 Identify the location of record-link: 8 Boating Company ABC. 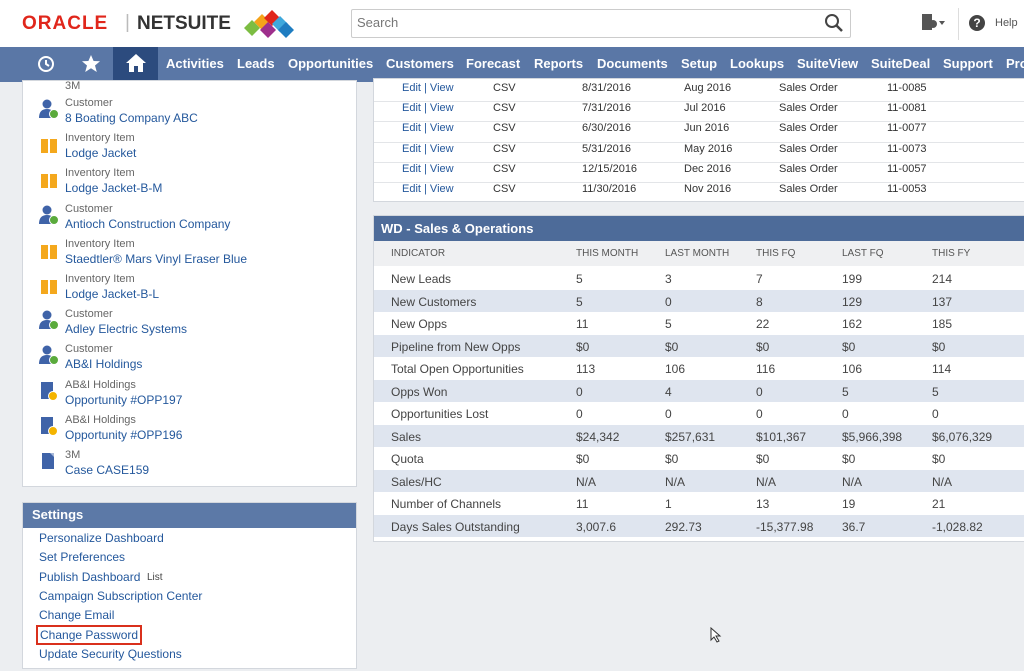
(131, 118).